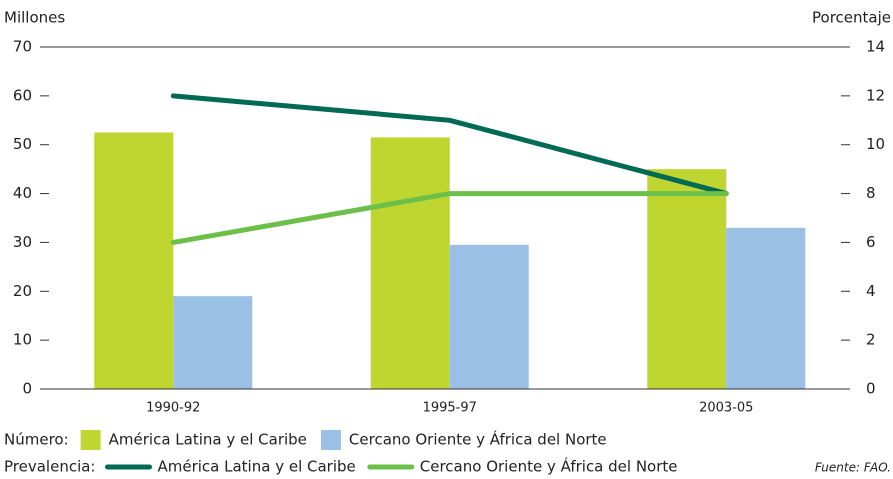  What do you see at coordinates (36, 440) in the screenshot?
I see `legend-group-label: Número:` at bounding box center [36, 440].